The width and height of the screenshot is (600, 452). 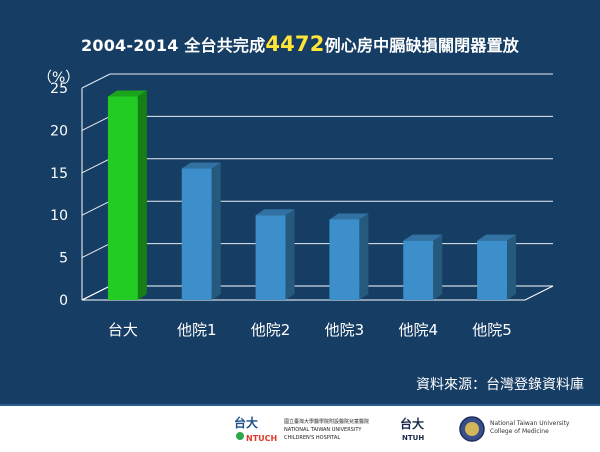 I want to click on x-tick-label: 他院5, so click(x=492, y=330).